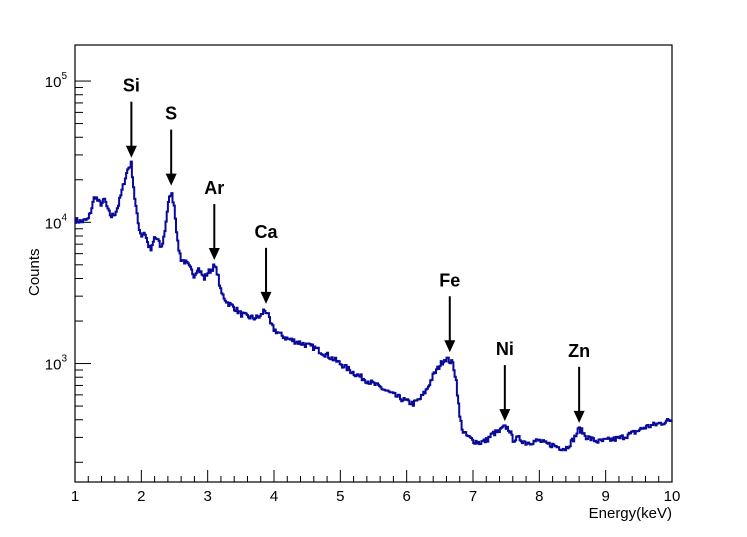 This screenshot has height=537, width=747. Describe the element at coordinates (505, 349) in the screenshot. I see `annotation-label: Ni` at that location.